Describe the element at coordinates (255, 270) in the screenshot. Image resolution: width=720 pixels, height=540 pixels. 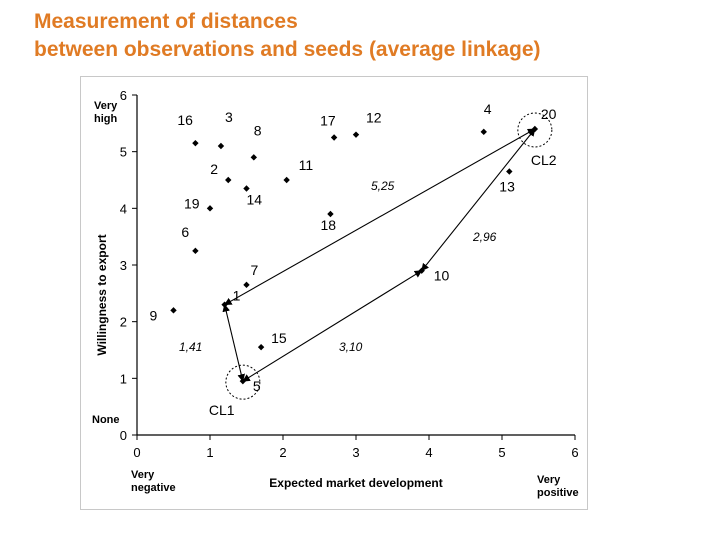
I see `point-label-7: 7` at that location.